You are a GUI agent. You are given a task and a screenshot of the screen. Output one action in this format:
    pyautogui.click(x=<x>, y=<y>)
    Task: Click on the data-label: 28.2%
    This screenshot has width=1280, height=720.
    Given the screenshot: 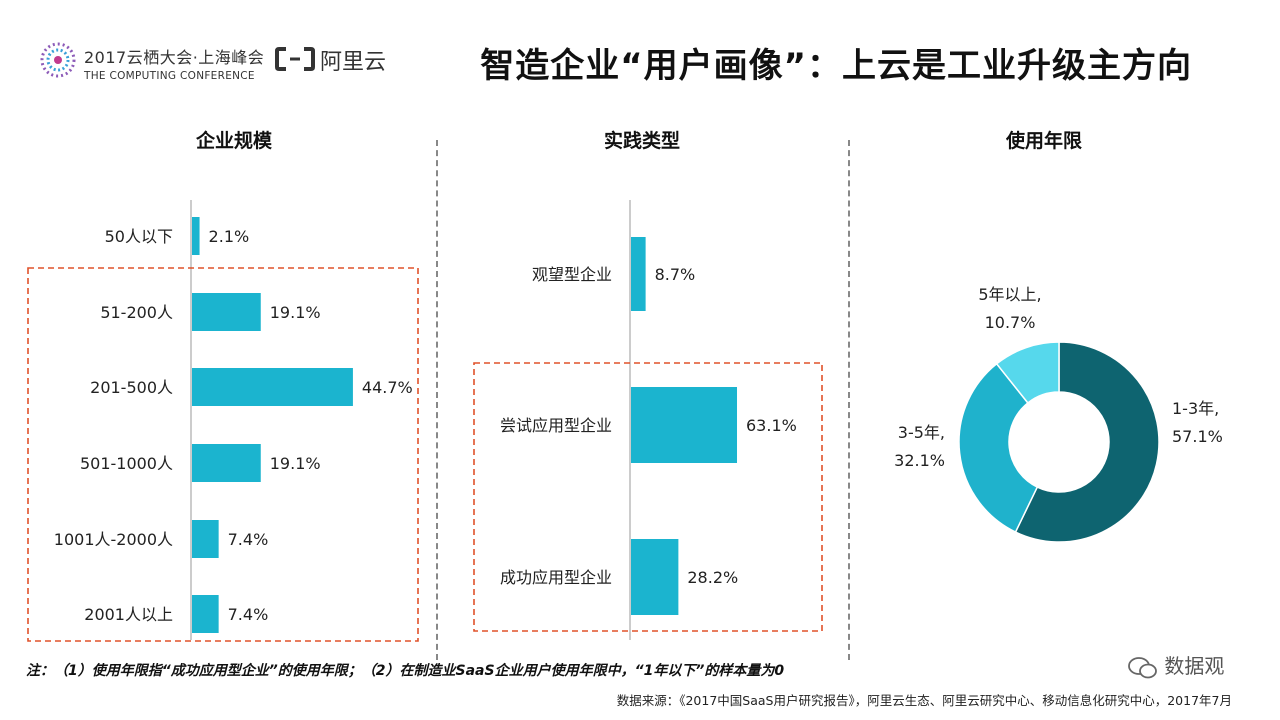 What is the action you would take?
    pyautogui.click(x=712, y=577)
    